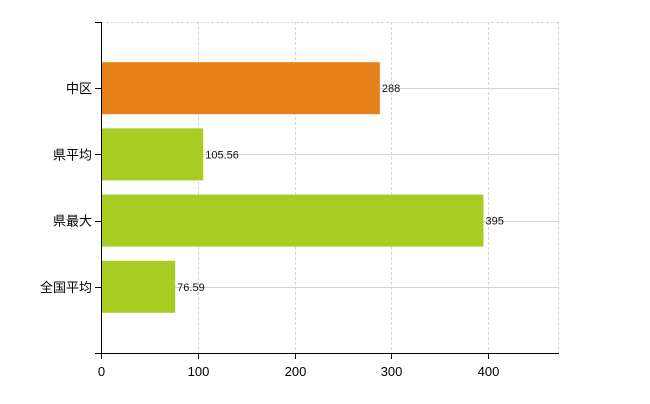  Describe the element at coordinates (191, 288) in the screenshot. I see `data-label-3: 76.59` at that location.